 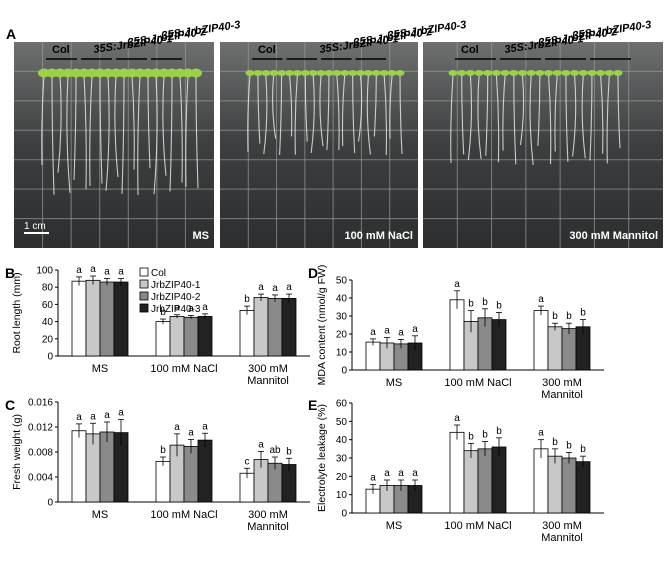 I want to click on condition-label: 100 mM NaCl, so click(x=379, y=236).